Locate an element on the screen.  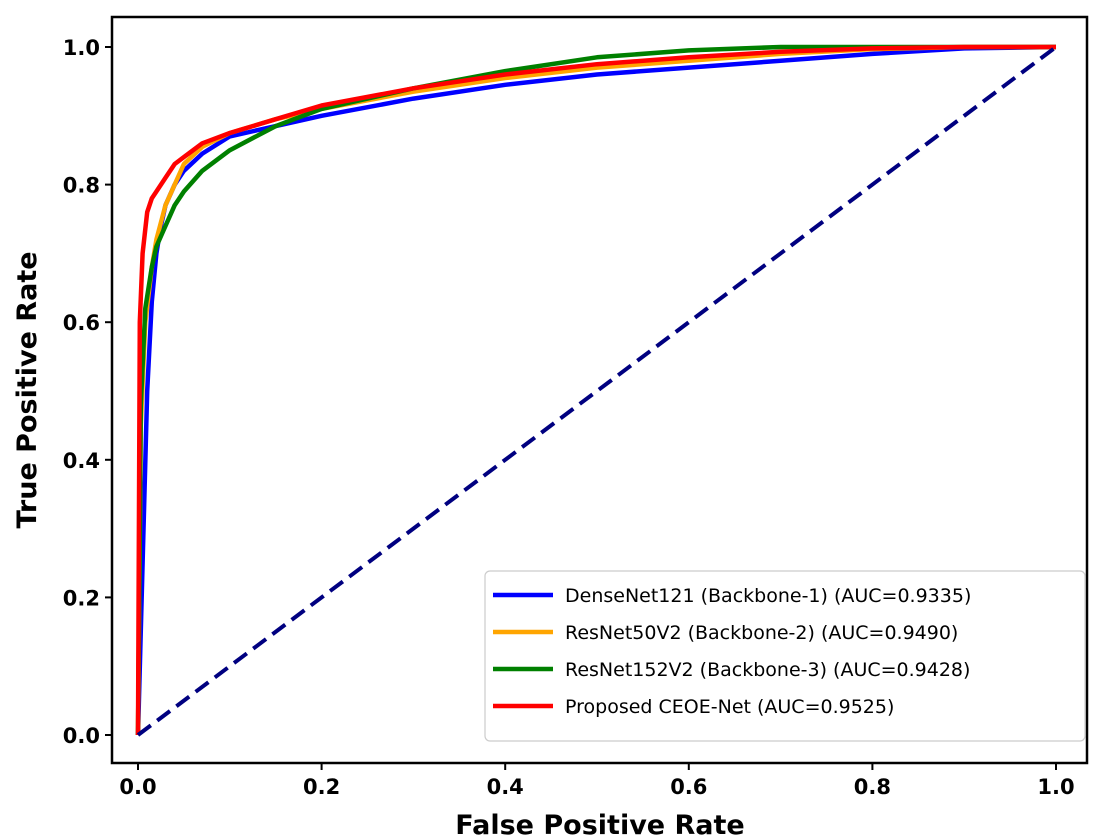
y-axis-label: True Positive Rate is located at coordinates (27, 389).